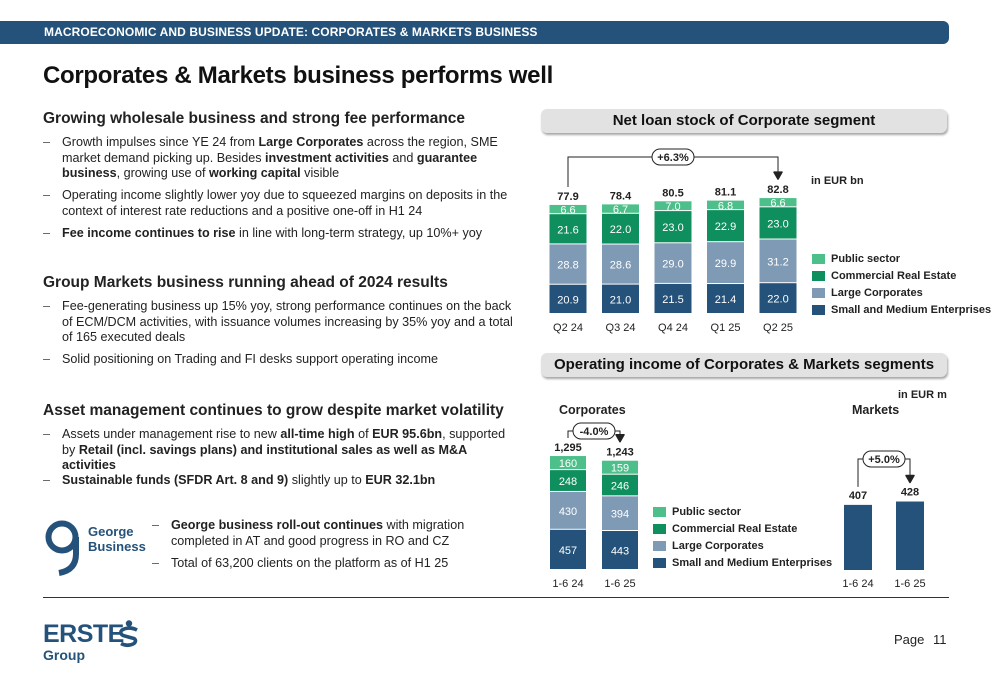  I want to click on bar-value-label: 28.6, so click(620, 266).